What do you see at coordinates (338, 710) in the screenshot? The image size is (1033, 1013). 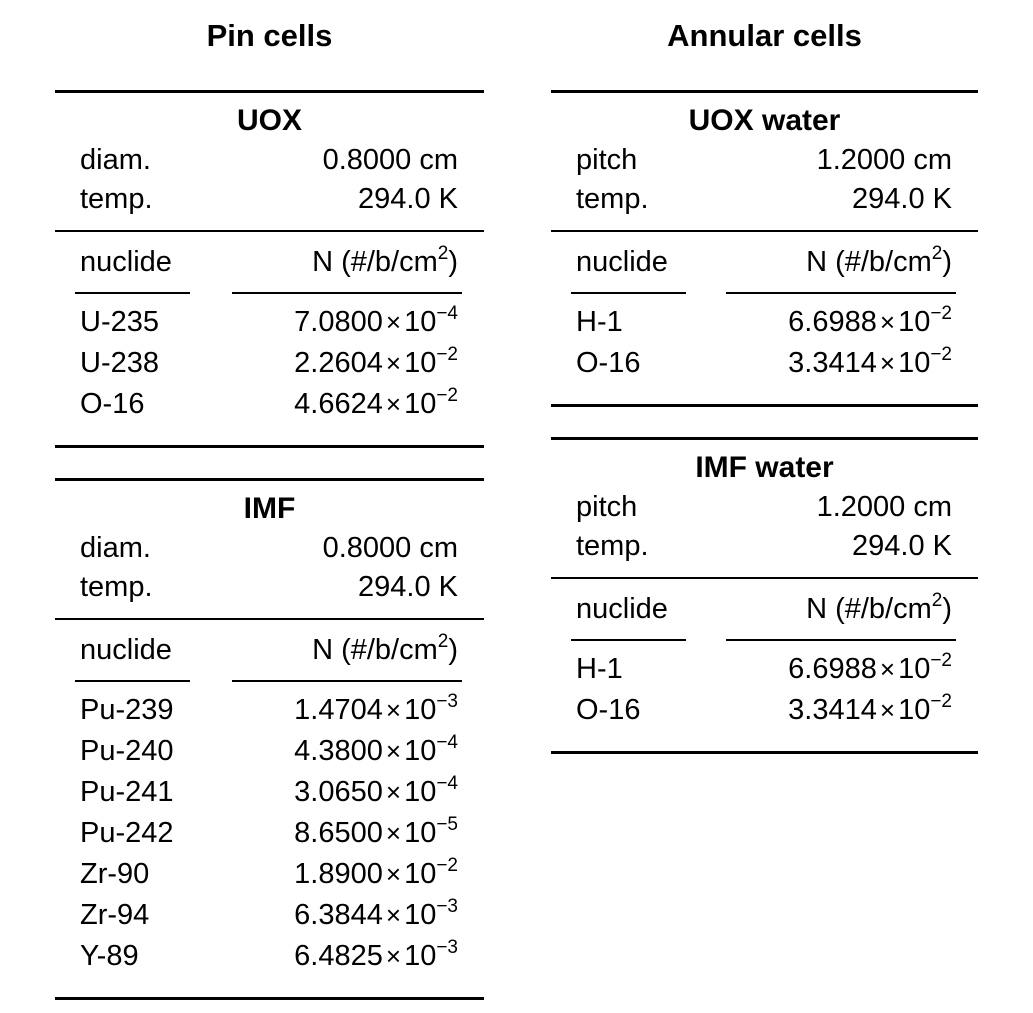 I see `mantissa: 1.4704` at bounding box center [338, 710].